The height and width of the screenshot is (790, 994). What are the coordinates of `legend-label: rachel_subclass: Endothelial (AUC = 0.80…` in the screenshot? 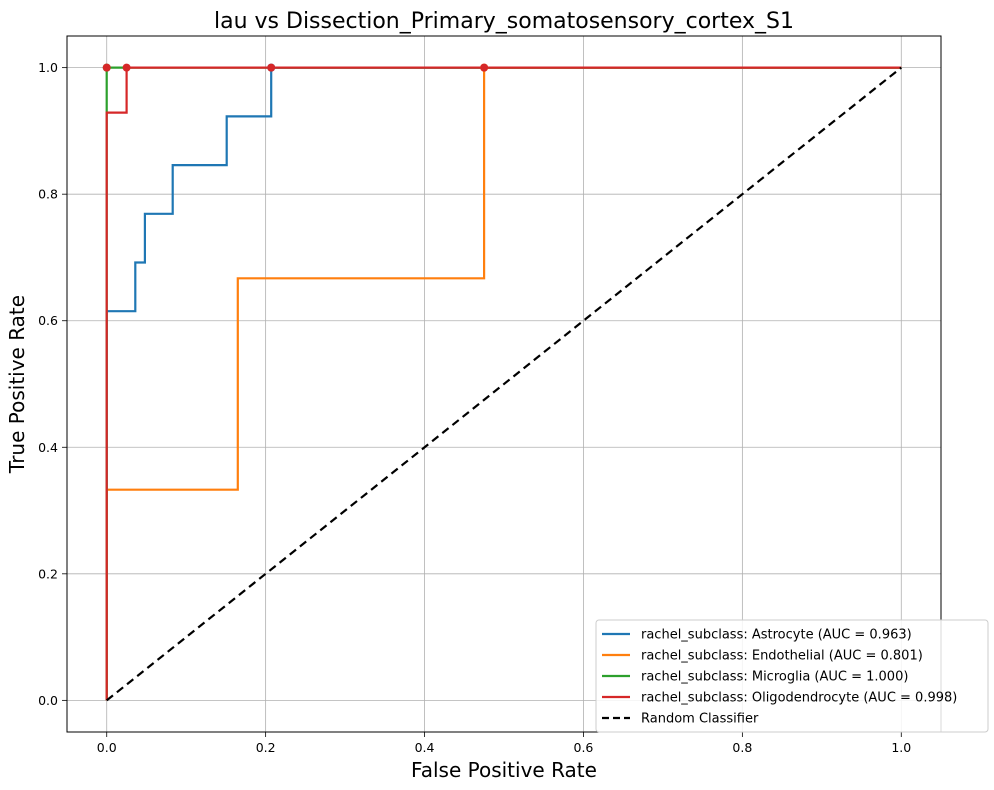 It's located at (782, 656).